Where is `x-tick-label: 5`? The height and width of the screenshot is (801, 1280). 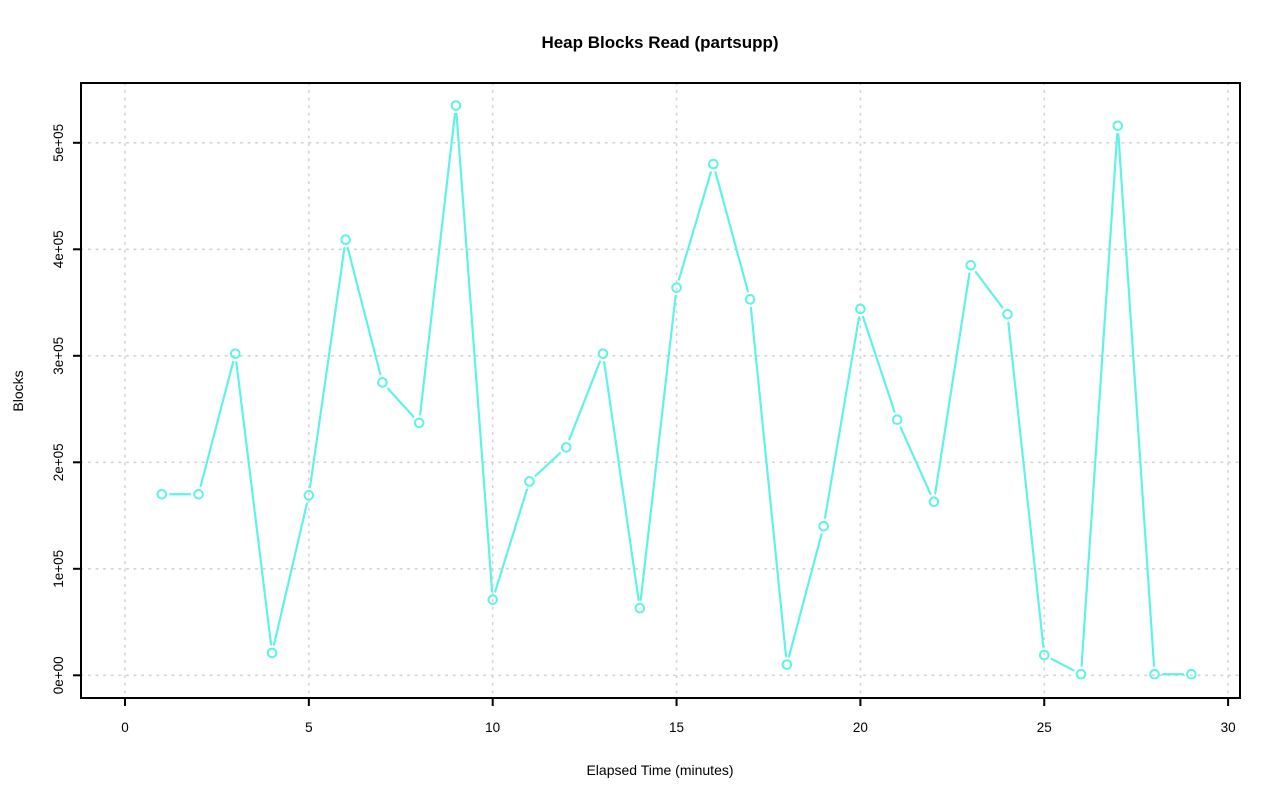
x-tick-label: 5 is located at coordinates (309, 727).